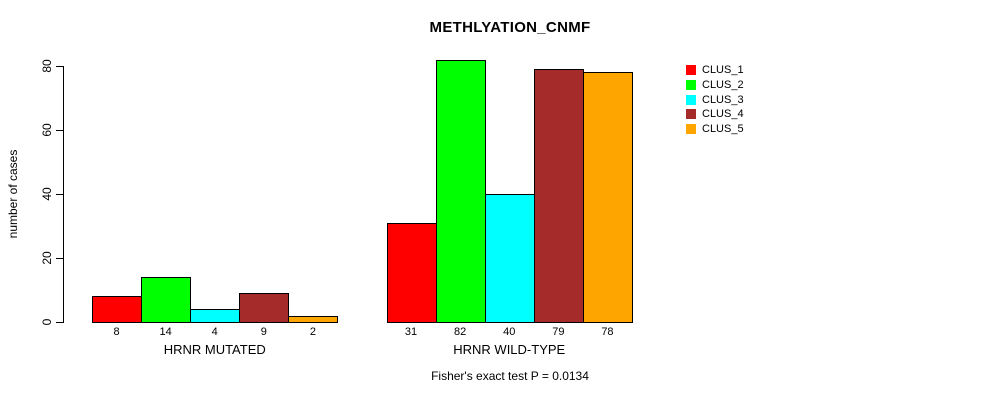 The image size is (990, 400). What do you see at coordinates (460, 191) in the screenshot?
I see `bar-clus_2-wild-type` at bounding box center [460, 191].